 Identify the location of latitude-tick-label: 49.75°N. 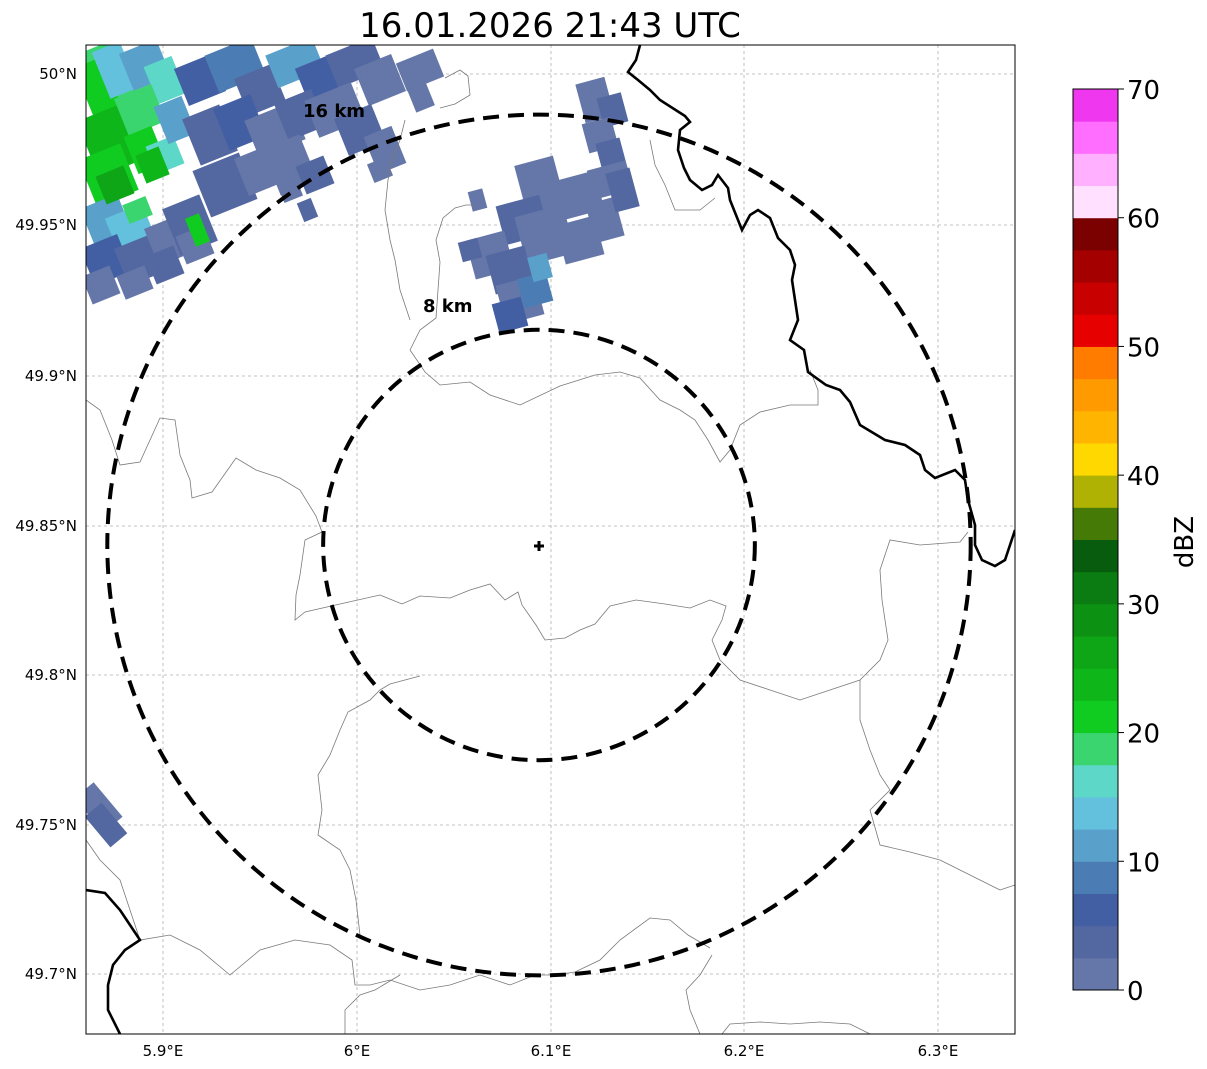
(46, 825).